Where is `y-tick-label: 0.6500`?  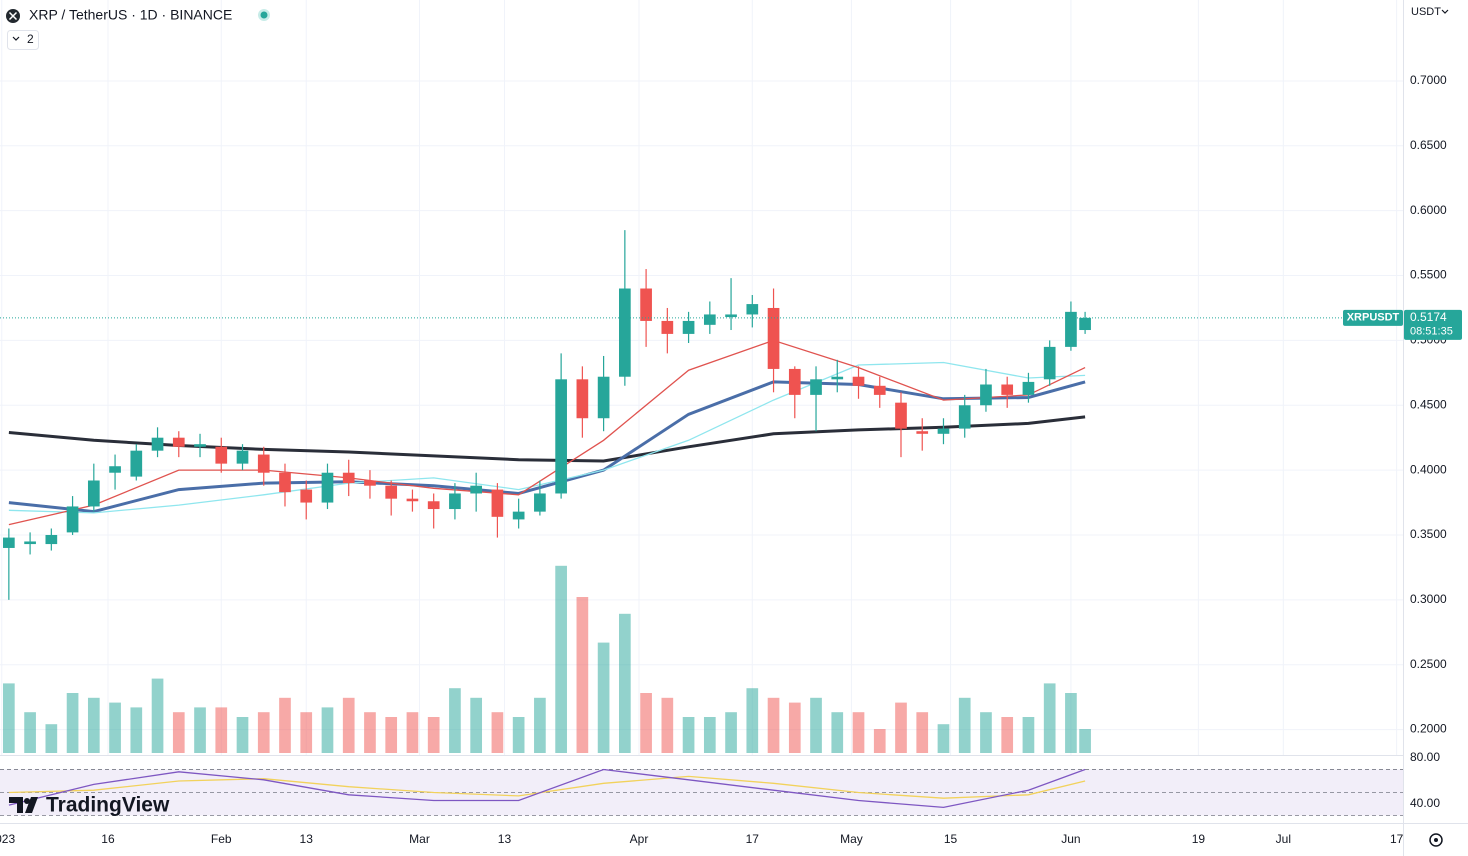 y-tick-label: 0.6500 is located at coordinates (1428, 145).